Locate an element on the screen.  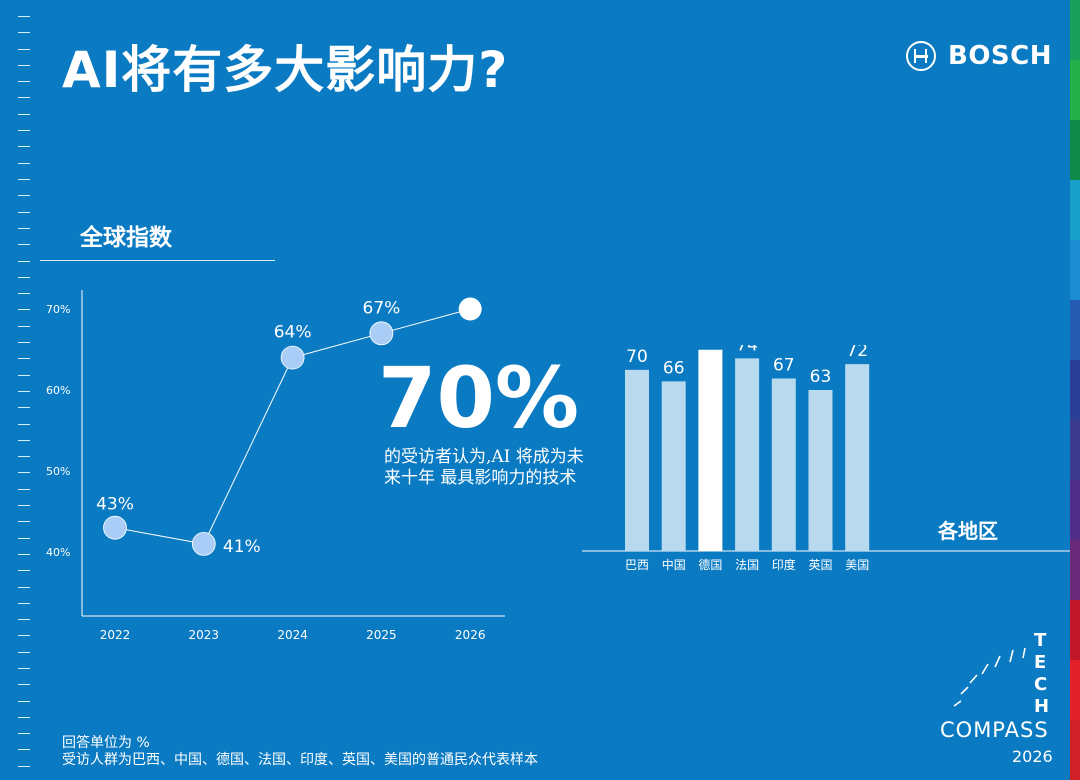
logo-text: BOSCH is located at coordinates (1000, 56).